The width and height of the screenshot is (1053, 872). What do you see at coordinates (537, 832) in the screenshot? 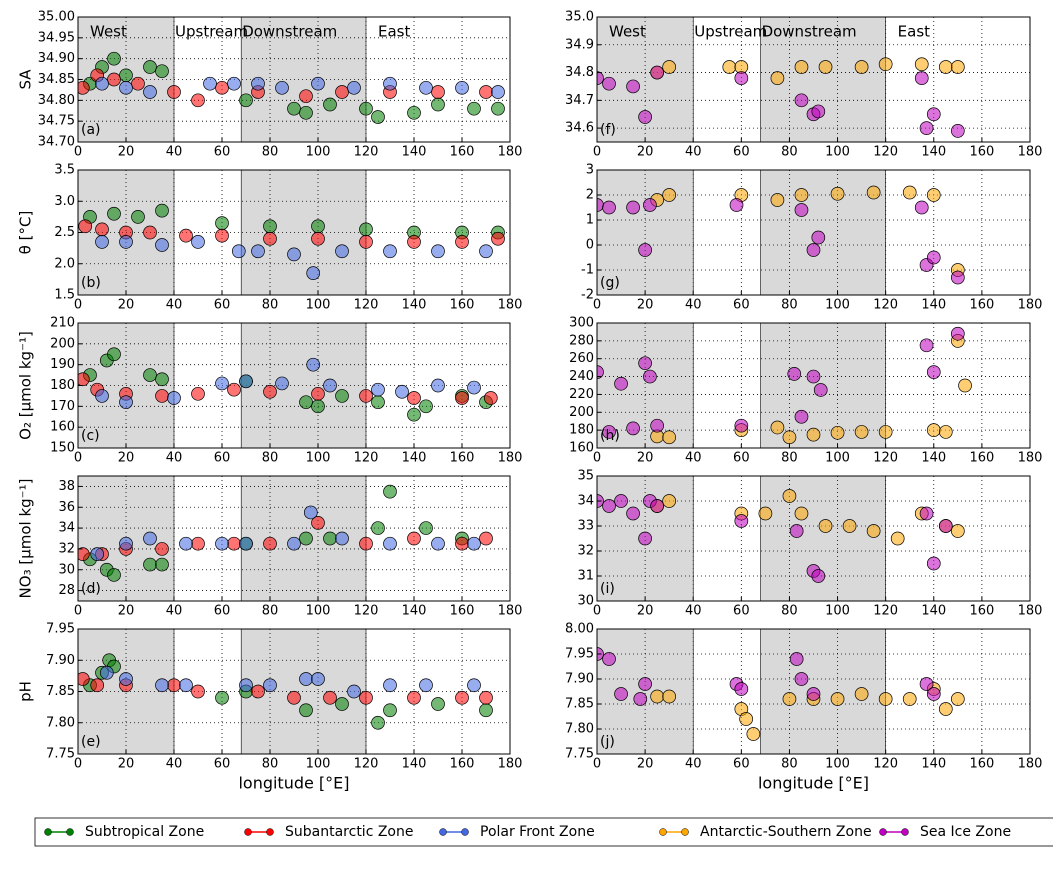
I see `legend-label: Polar Front Zone` at bounding box center [537, 832].